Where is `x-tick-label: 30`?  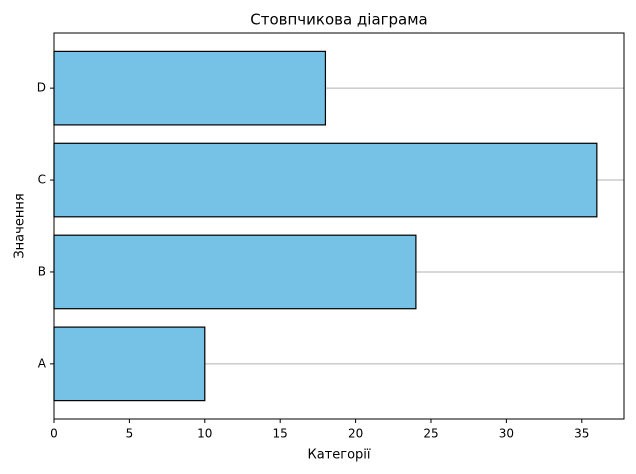
x-tick-label: 30 is located at coordinates (506, 434).